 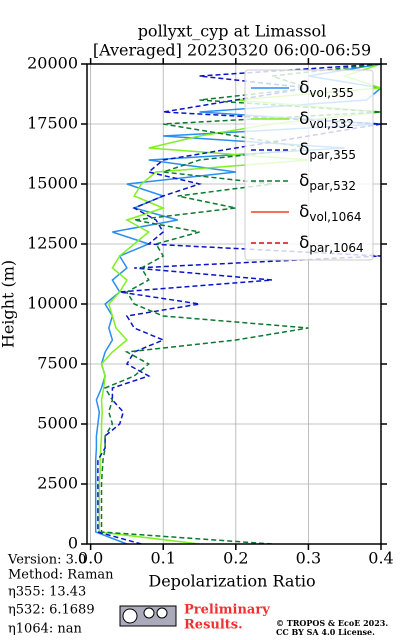 What do you see at coordinates (213, 625) in the screenshot?
I see `notice-text: Results.` at bounding box center [213, 625].